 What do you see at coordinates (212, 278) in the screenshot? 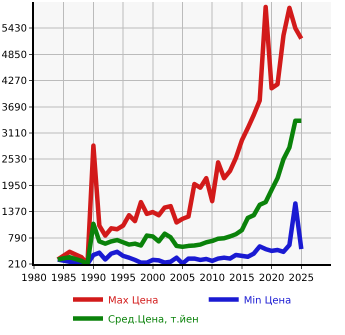
I see `x-tick-label: 2010` at bounding box center [212, 278].